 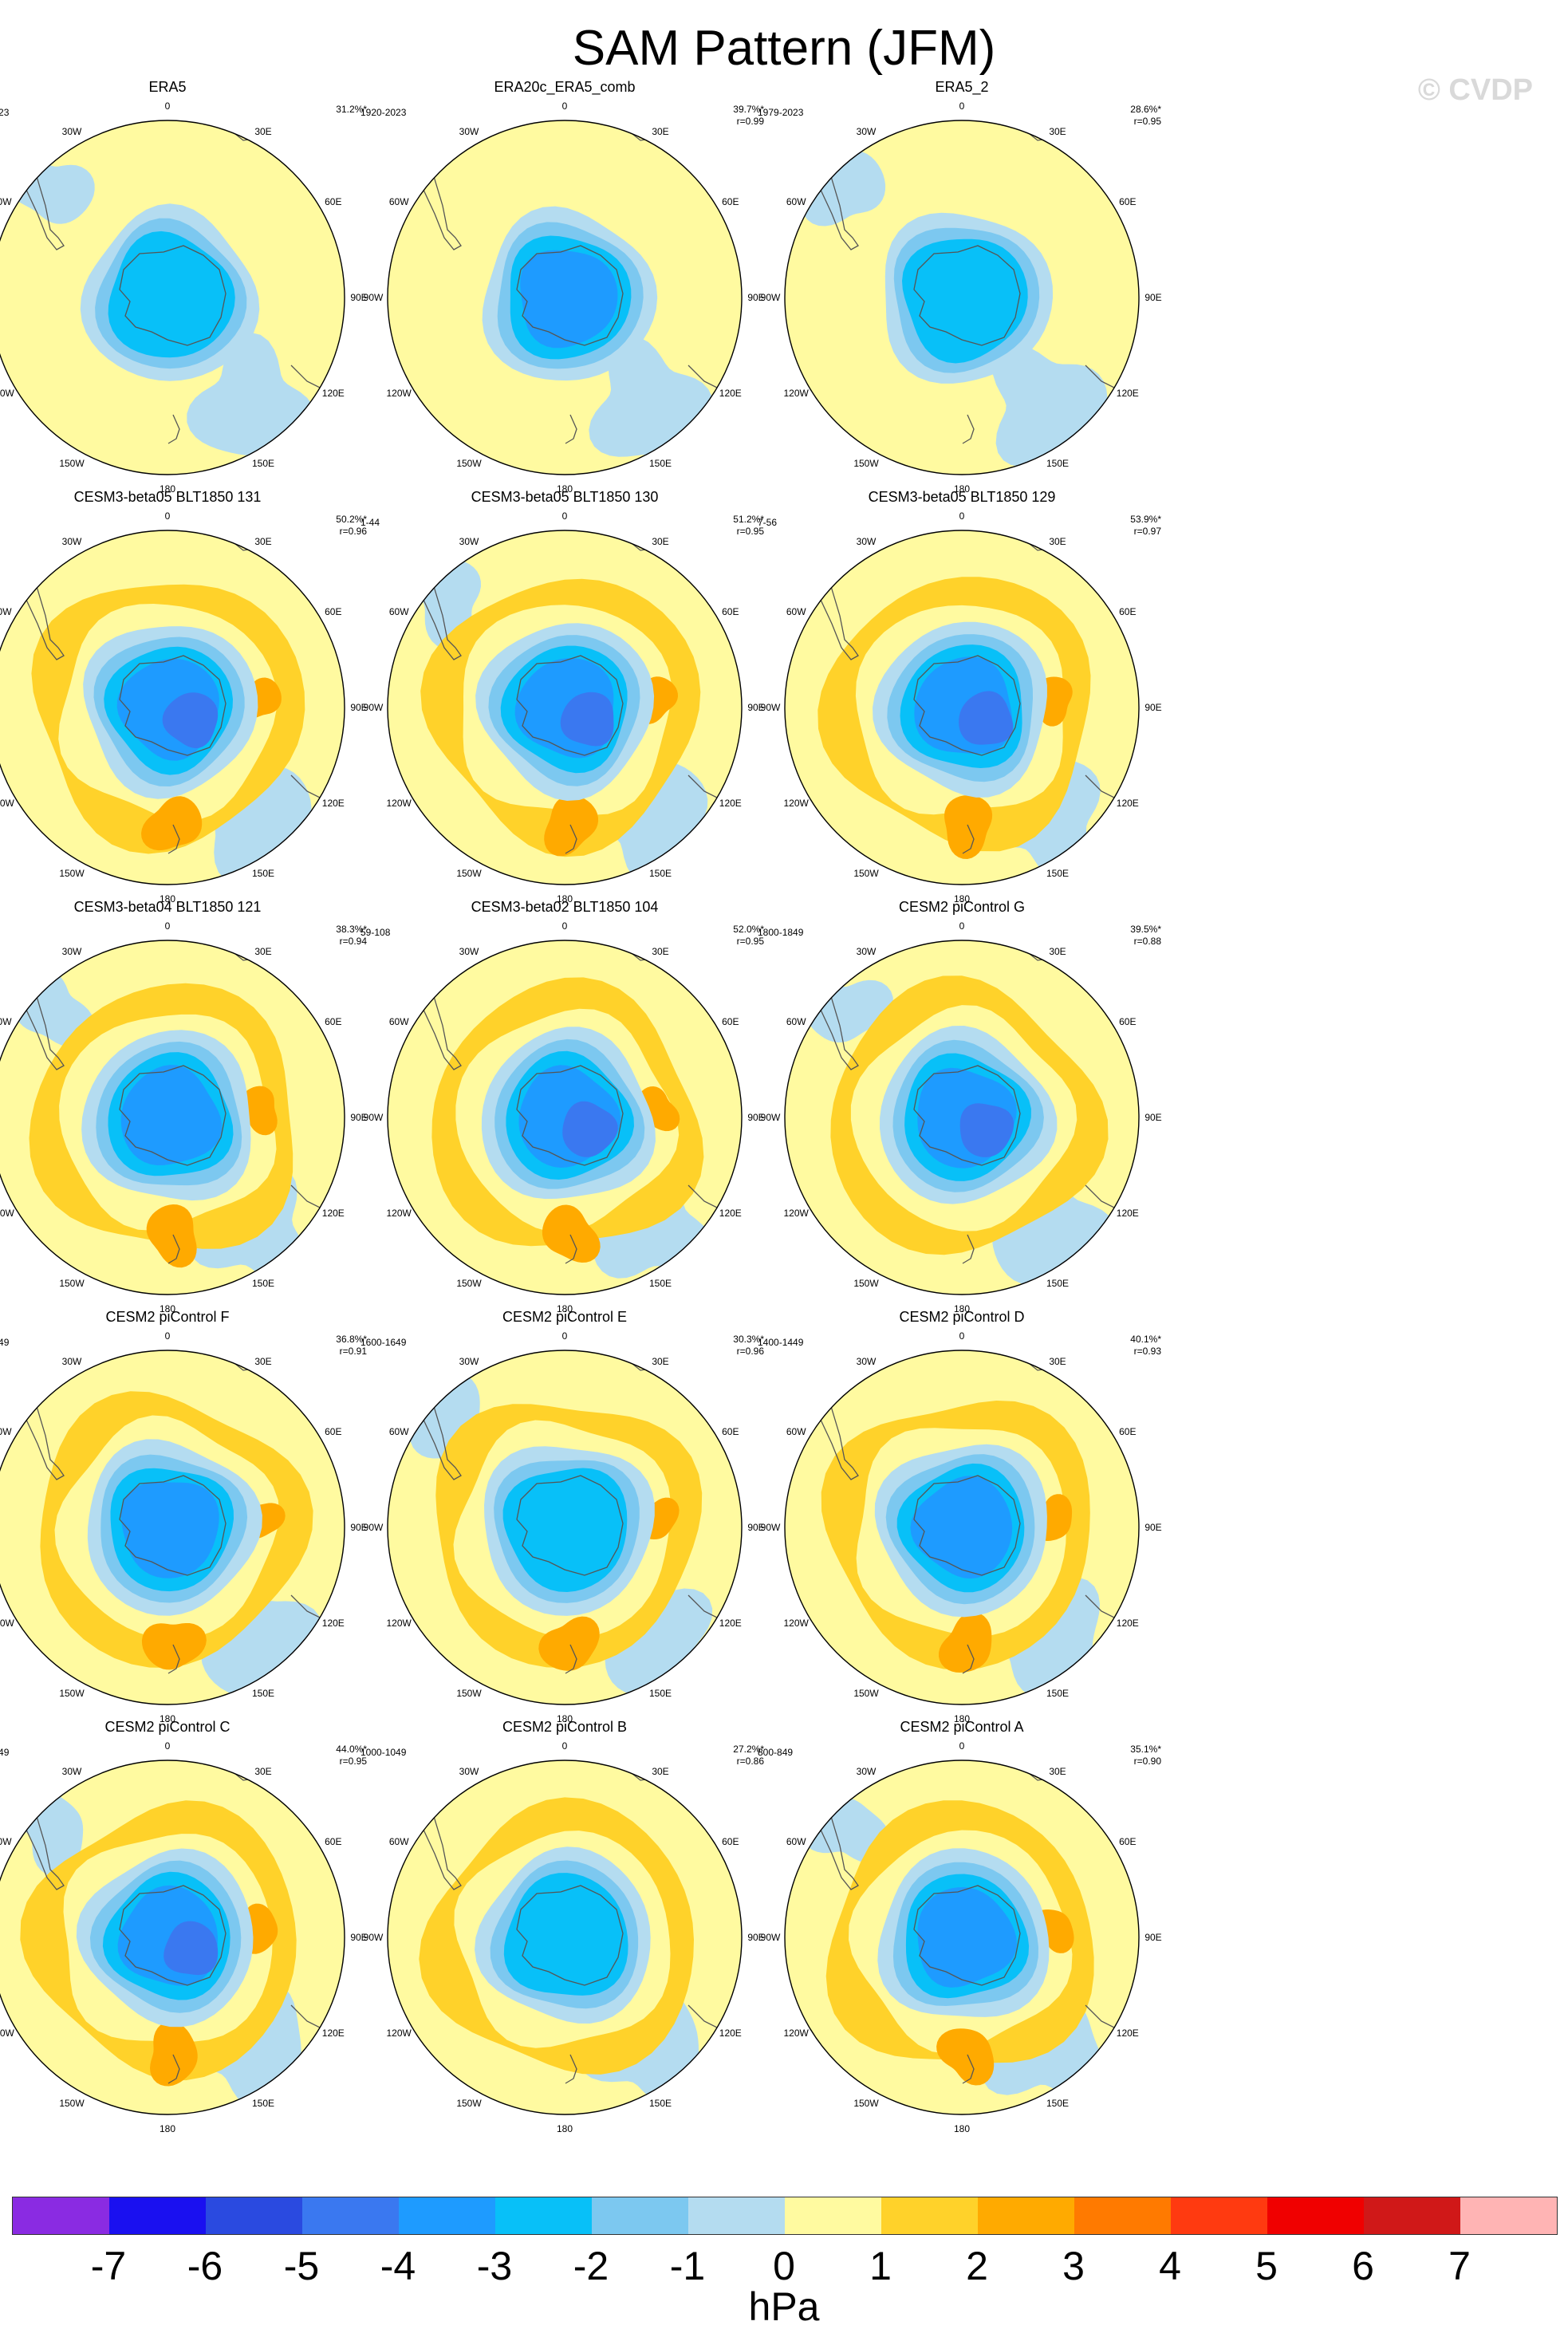 I want to click on panel-stats: 51.2%* r=0.95, so click(x=748, y=526).